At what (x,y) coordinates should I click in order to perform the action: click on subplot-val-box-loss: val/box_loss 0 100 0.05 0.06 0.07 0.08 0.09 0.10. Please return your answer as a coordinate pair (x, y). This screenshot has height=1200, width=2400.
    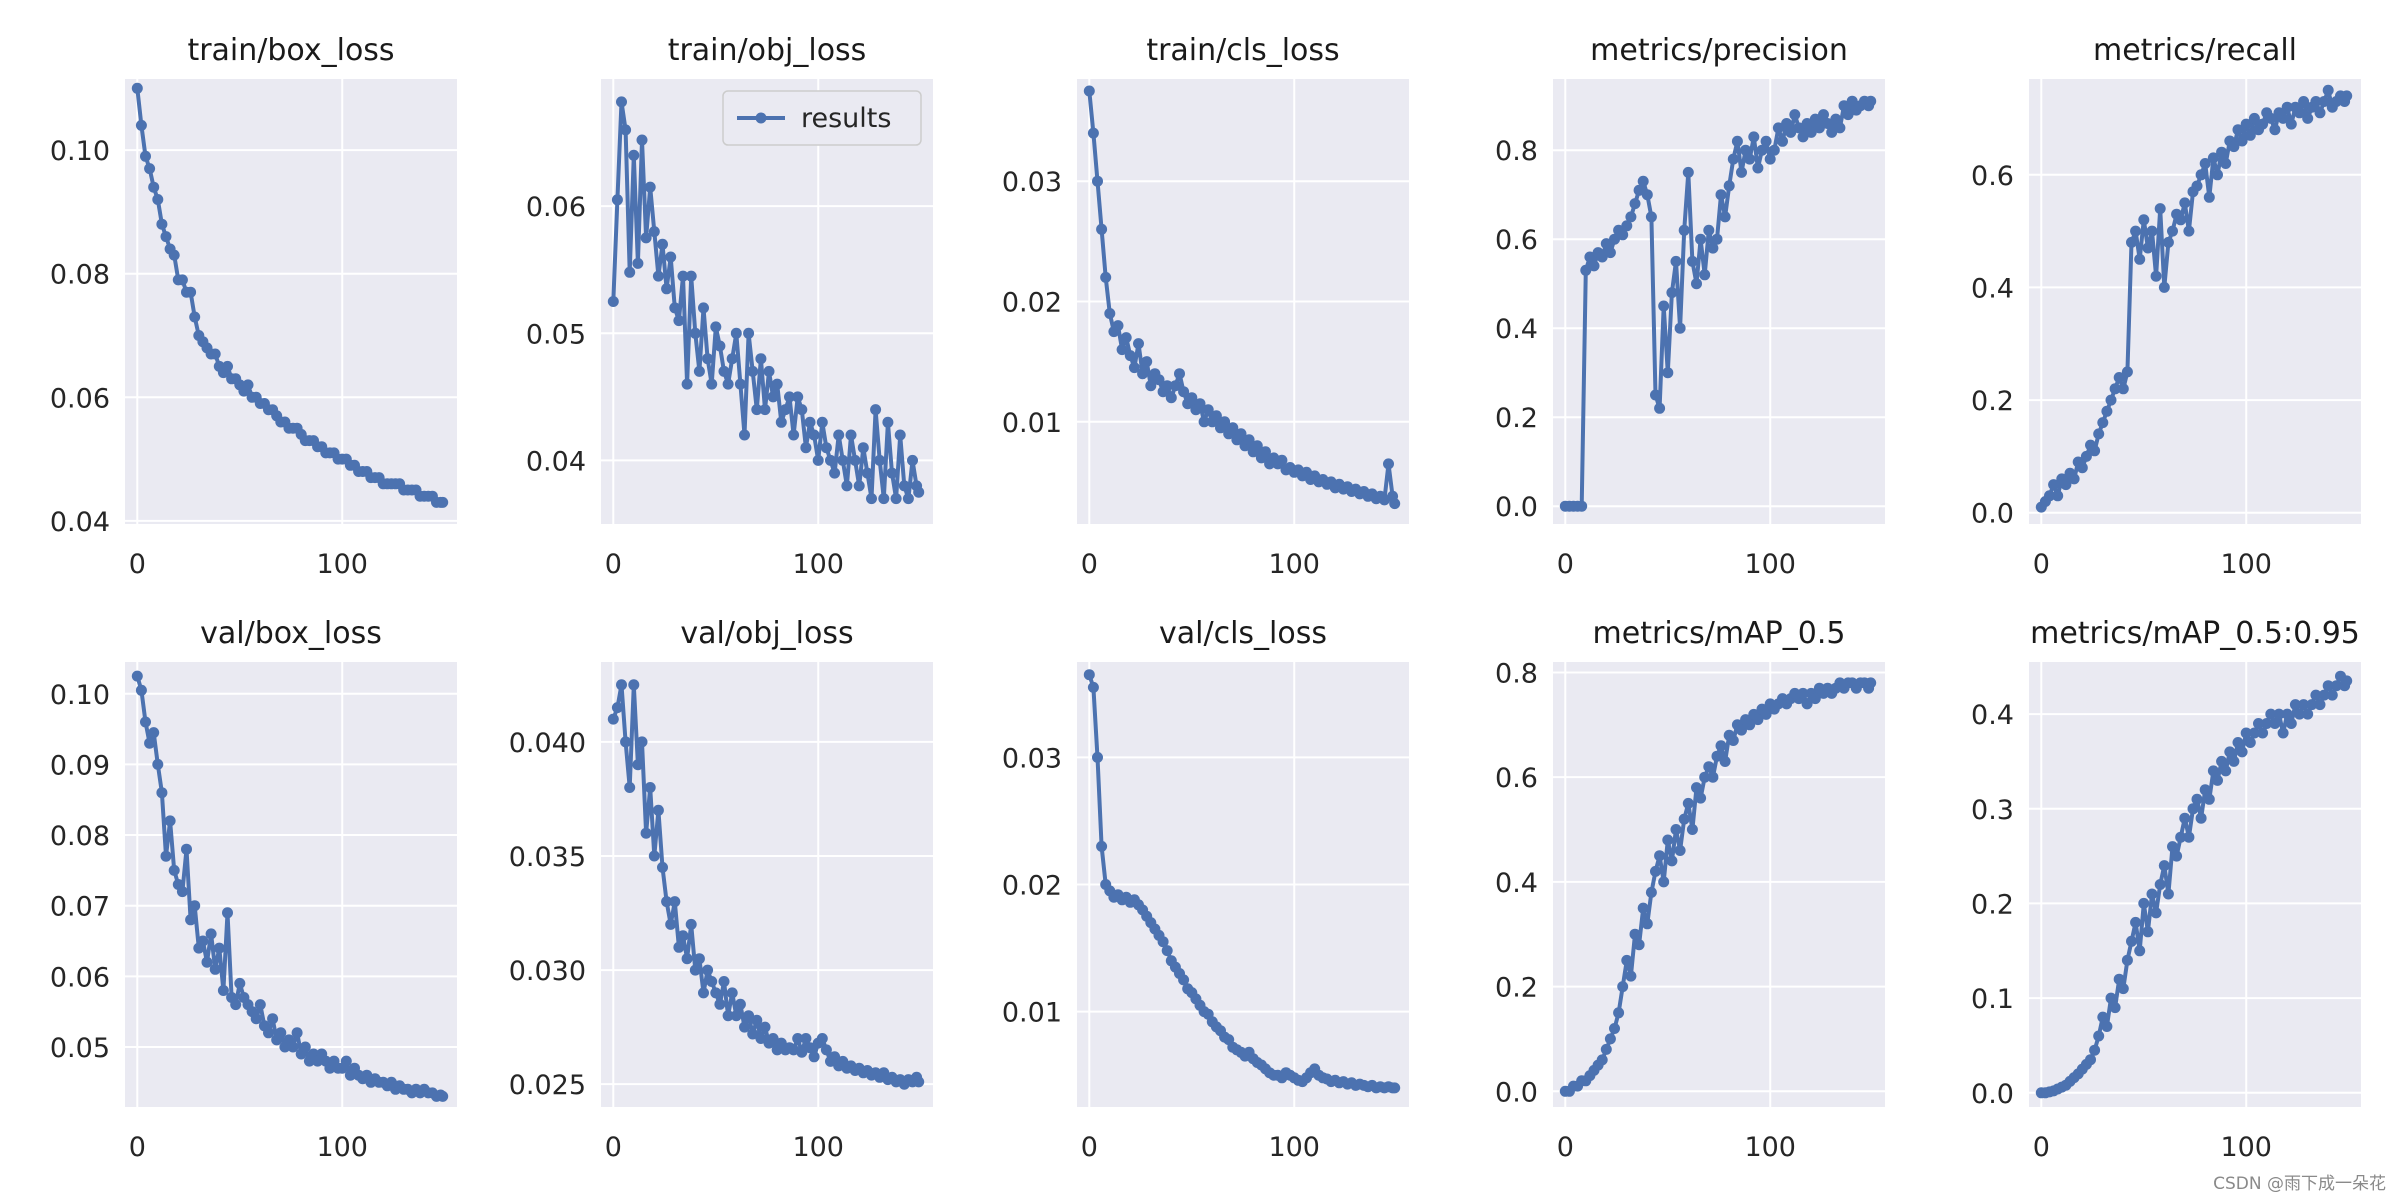
    Looking at the image, I should click on (253, 889).